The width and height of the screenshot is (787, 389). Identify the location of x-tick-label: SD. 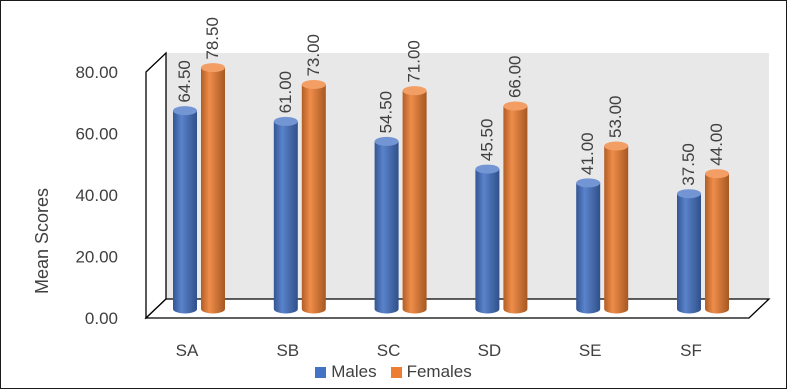
(490, 350).